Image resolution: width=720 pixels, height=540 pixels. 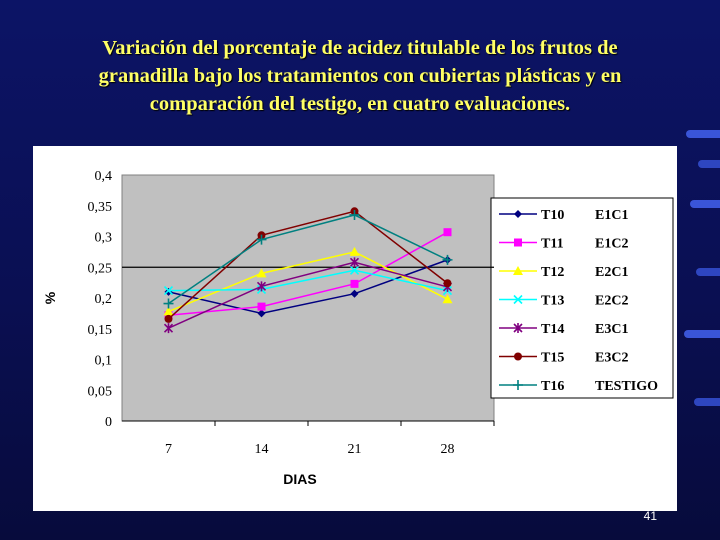 What do you see at coordinates (448, 449) in the screenshot?
I see `x-tick-label: 28` at bounding box center [448, 449].